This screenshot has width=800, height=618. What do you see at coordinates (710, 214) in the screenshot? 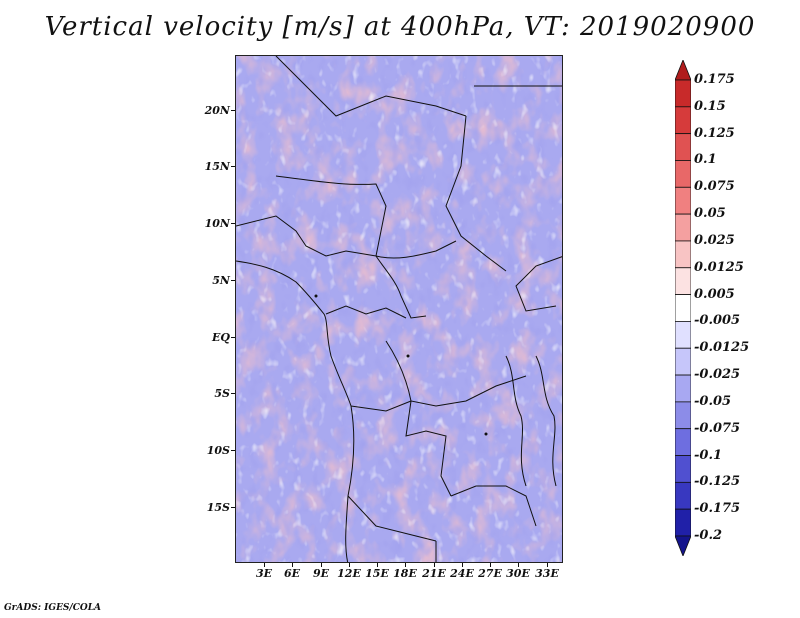
I see `colorbar-label: 0.05` at bounding box center [710, 214].